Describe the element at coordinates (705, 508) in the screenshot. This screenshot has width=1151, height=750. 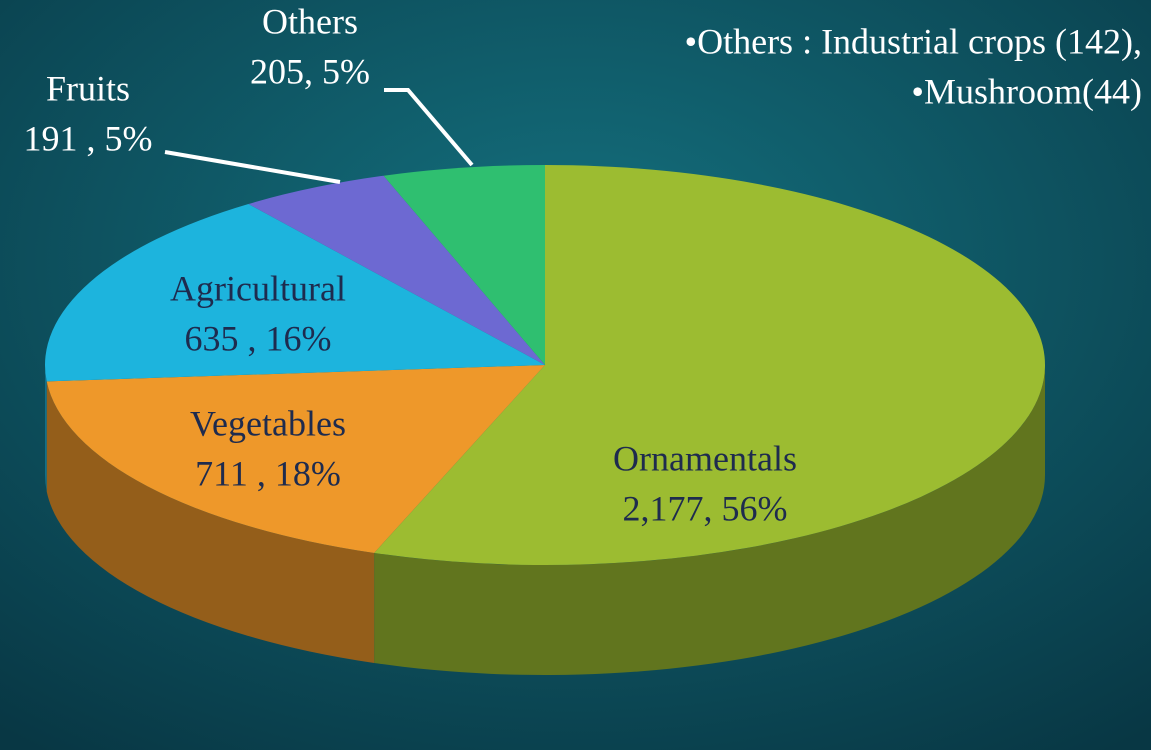
I see `value-label: 2,177, 56%` at that location.